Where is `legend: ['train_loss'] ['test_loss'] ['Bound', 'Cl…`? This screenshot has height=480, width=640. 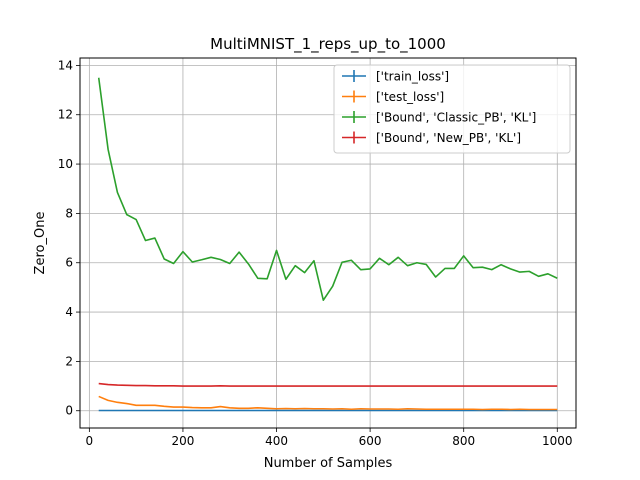
legend: ['train_loss'] ['test_loss'] ['Bound', 'Cl… is located at coordinates (452, 109).